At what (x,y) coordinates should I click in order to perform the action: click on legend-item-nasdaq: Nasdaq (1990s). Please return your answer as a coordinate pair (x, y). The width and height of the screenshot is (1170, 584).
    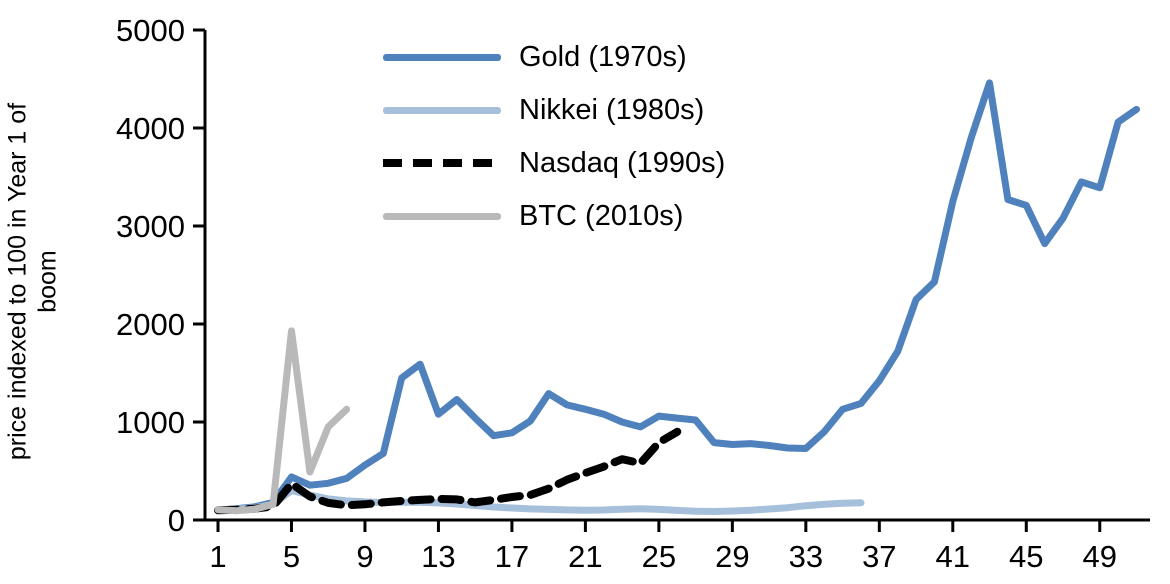
    Looking at the image, I should click on (554, 163).